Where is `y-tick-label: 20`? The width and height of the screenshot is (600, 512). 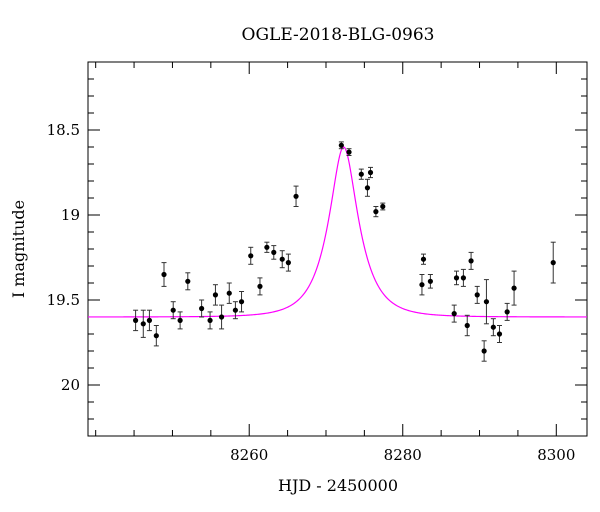 y-tick-label: 20 is located at coordinates (70, 385).